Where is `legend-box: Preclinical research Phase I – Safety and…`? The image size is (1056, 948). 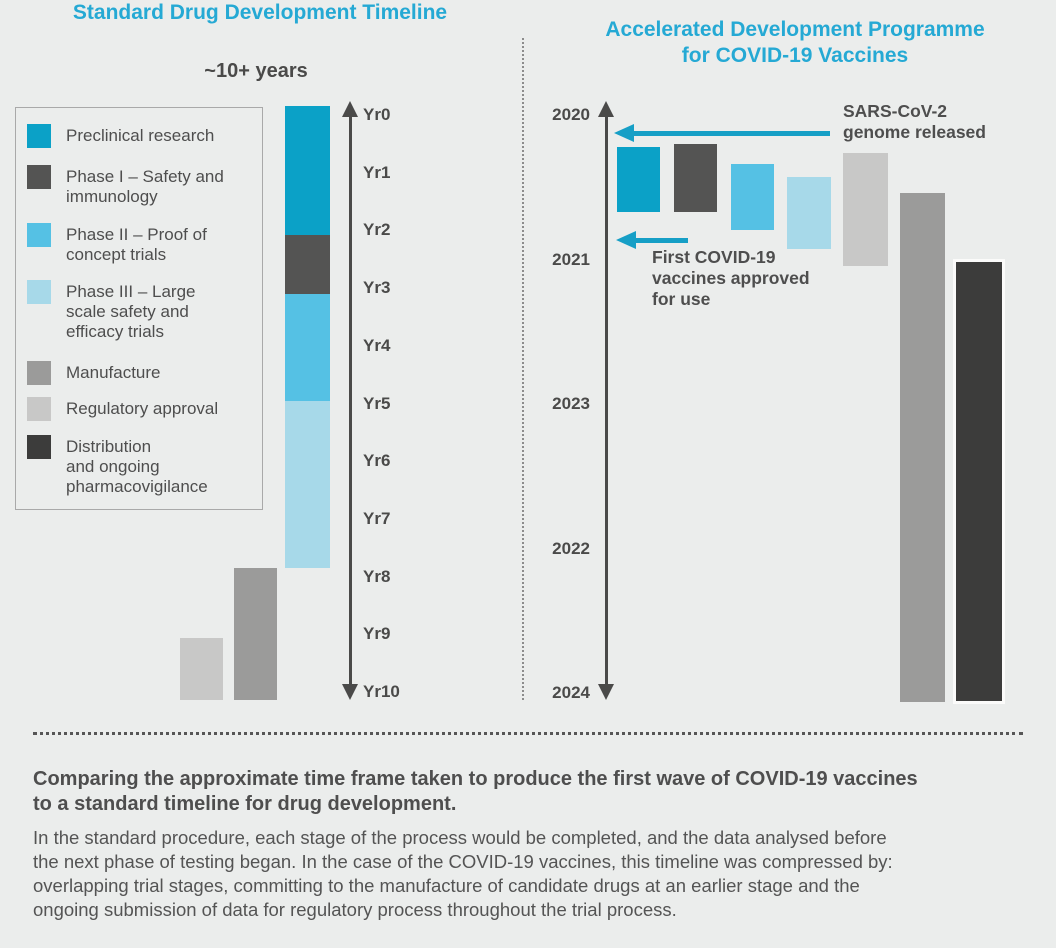
legend-box: Preclinical research Phase I – Safety and… is located at coordinates (139, 308).